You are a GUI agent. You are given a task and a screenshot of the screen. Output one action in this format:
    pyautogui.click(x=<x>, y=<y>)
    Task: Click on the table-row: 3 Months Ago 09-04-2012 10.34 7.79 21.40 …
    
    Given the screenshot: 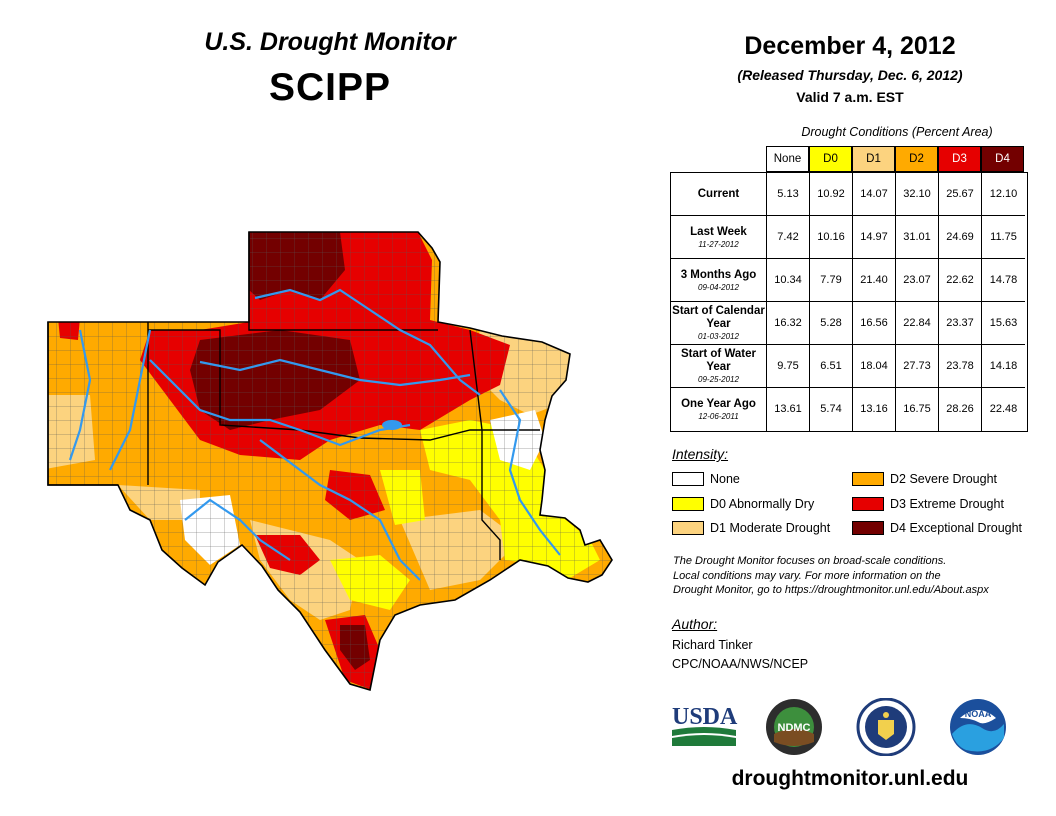 What is the action you would take?
    pyautogui.click(x=849, y=280)
    